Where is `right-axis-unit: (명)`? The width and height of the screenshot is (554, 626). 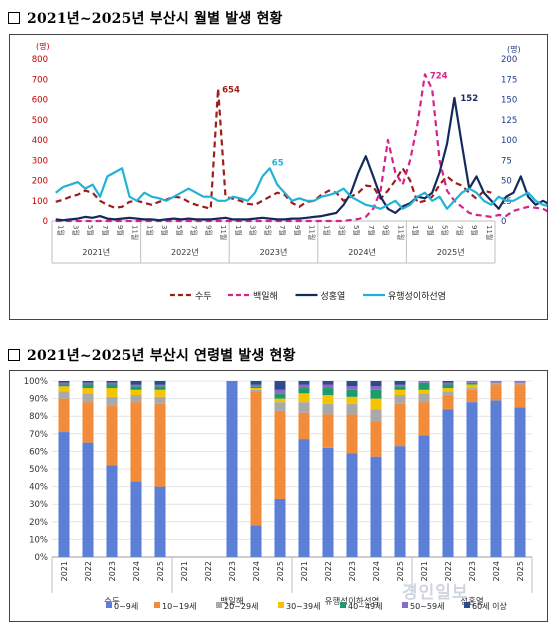
right-axis-unit: (명) is located at coordinates (514, 49).